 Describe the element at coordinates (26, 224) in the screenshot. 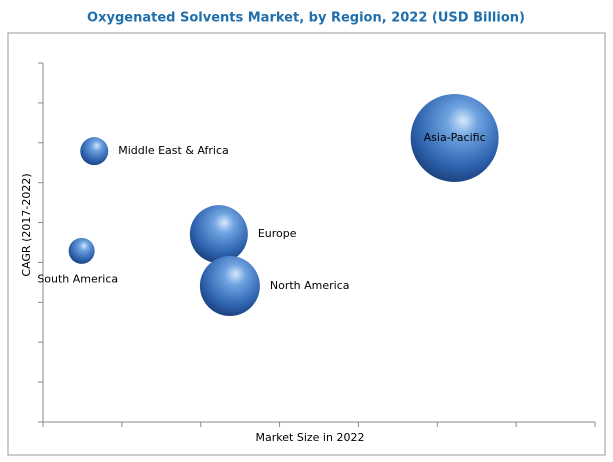

I see `y-axis-label: CAGR (2017-2022)` at that location.